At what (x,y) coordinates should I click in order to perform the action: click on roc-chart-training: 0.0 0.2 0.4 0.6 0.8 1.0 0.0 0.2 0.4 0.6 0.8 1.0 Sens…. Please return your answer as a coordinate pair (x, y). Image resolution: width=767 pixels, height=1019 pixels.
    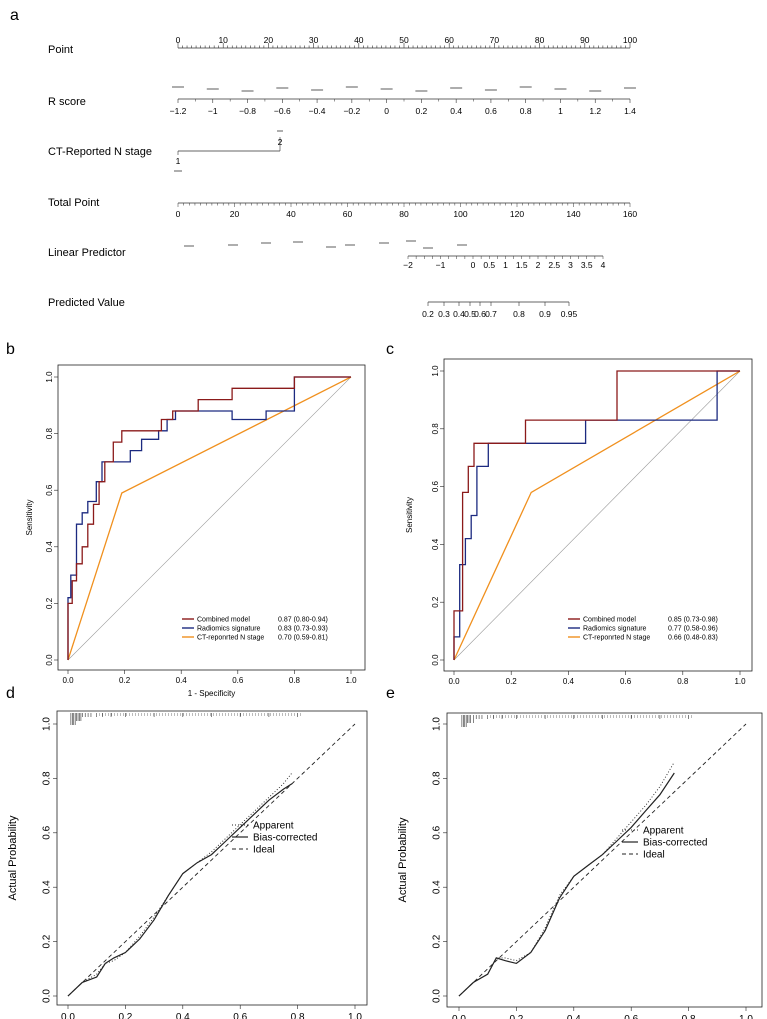
    Looking at the image, I should click on (195, 531).